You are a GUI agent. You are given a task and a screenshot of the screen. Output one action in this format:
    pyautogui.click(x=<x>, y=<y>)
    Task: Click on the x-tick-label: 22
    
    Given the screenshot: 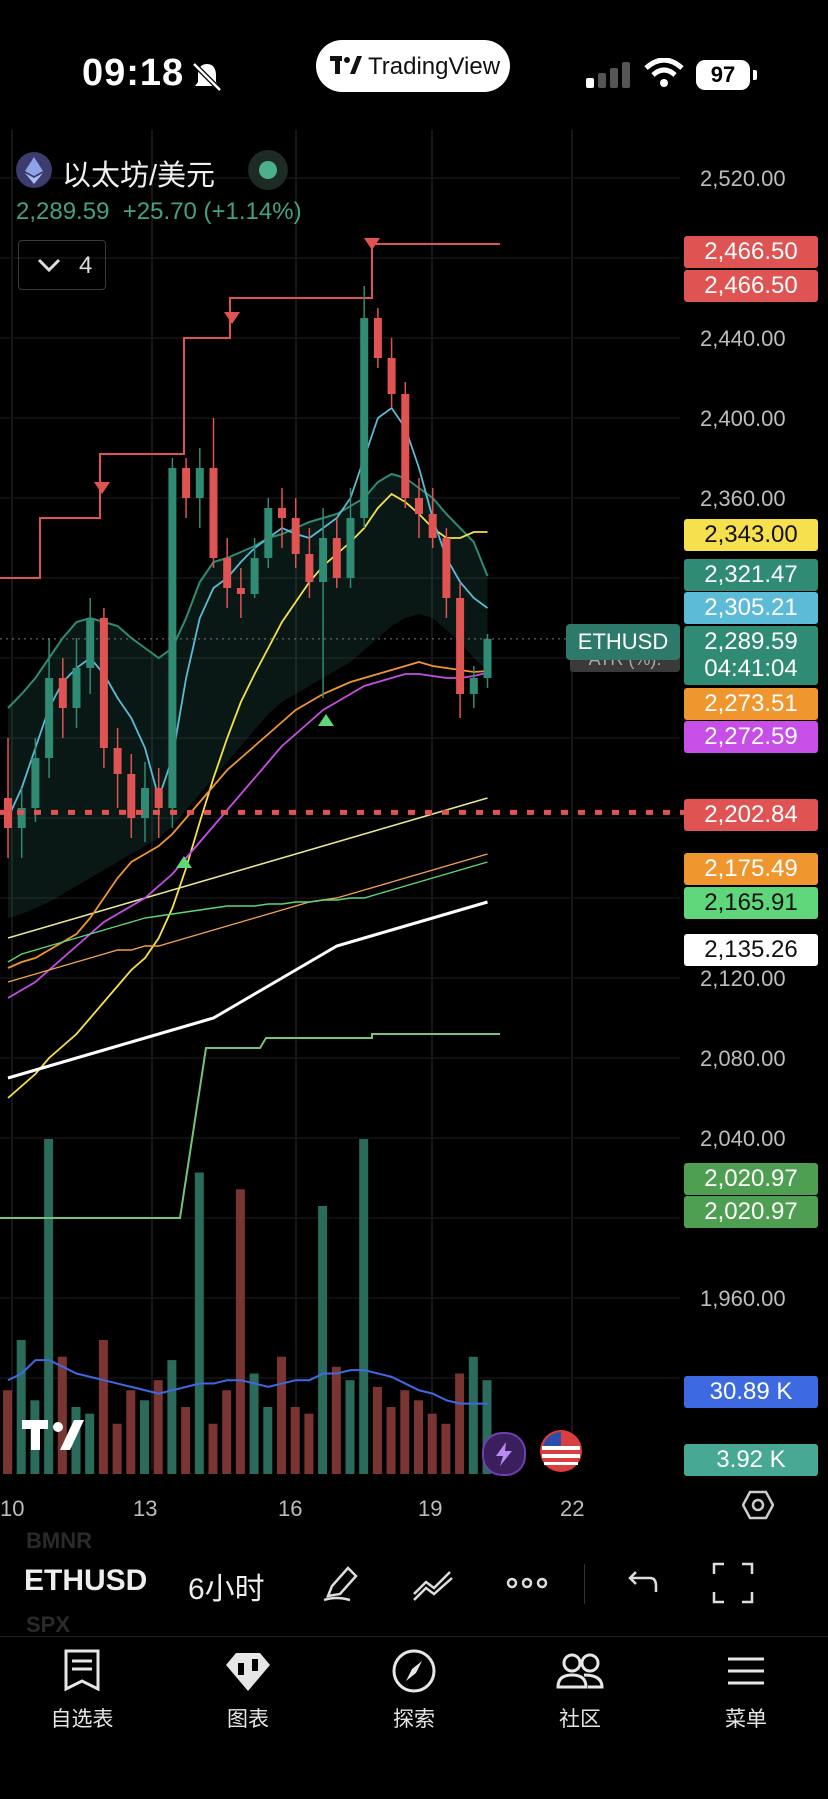 What is the action you would take?
    pyautogui.click(x=572, y=1508)
    